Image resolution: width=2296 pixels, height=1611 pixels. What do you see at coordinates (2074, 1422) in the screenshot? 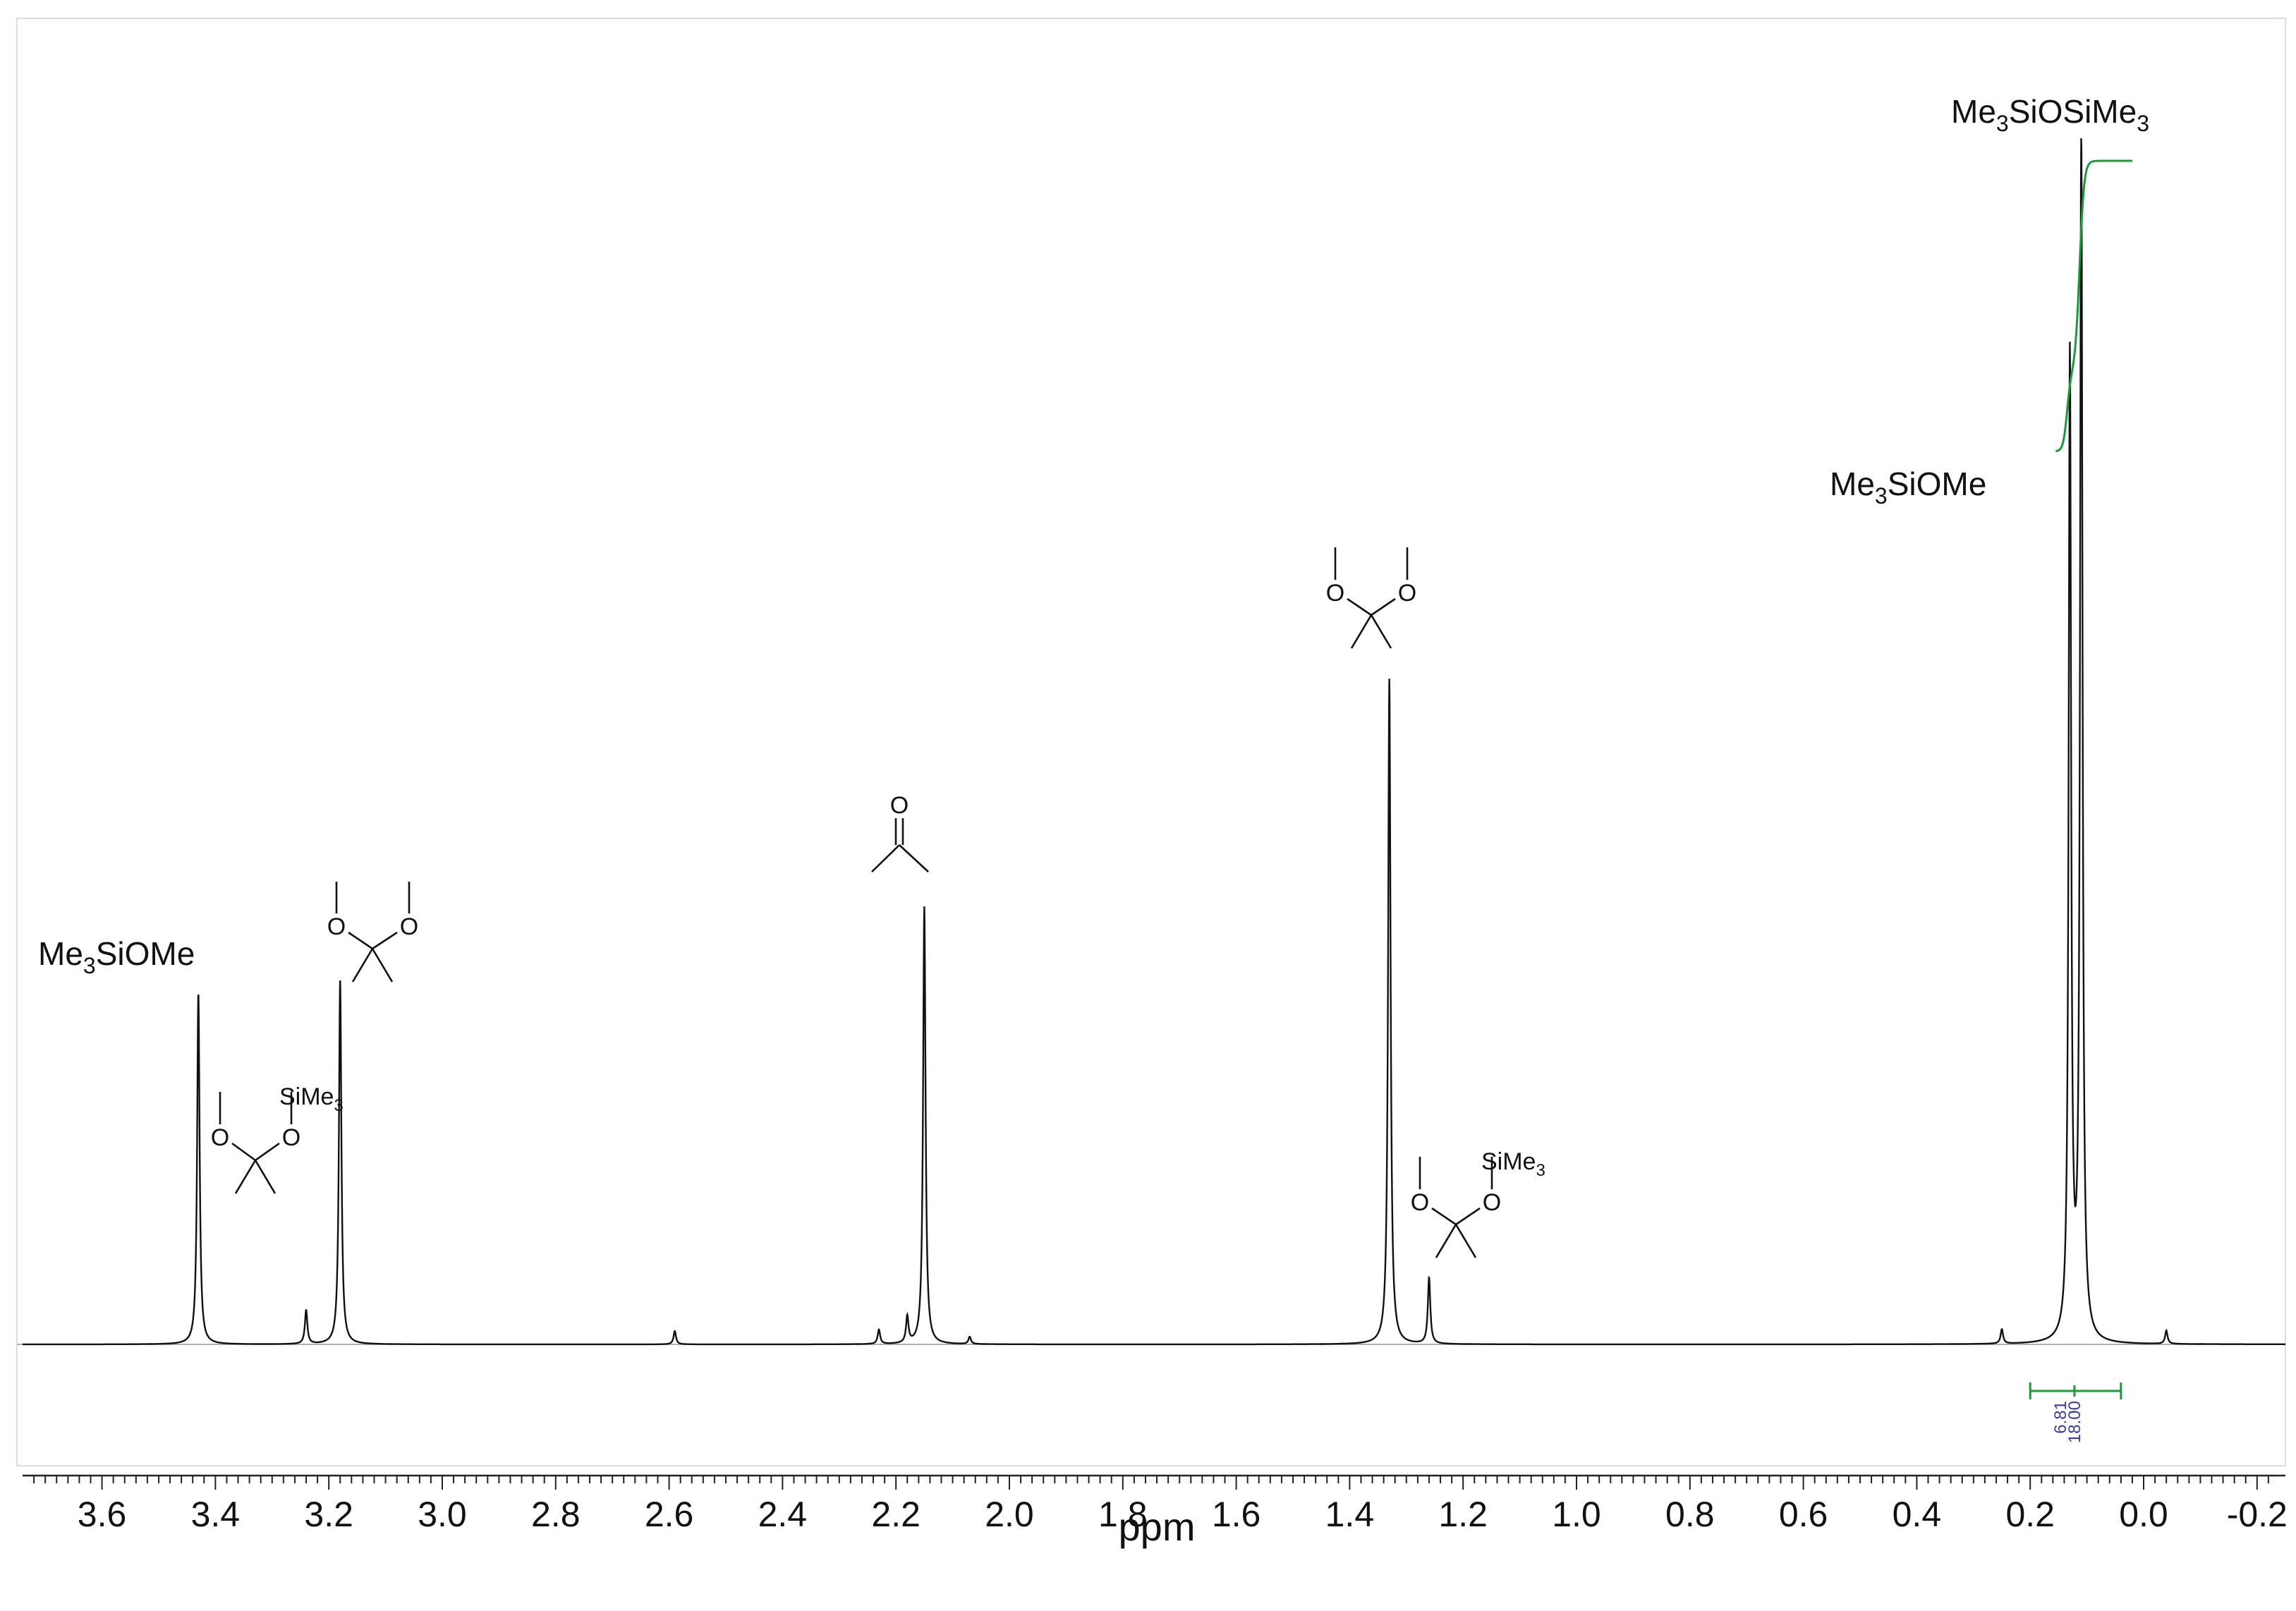
I see `integral-value-1: 18.00` at bounding box center [2074, 1422].